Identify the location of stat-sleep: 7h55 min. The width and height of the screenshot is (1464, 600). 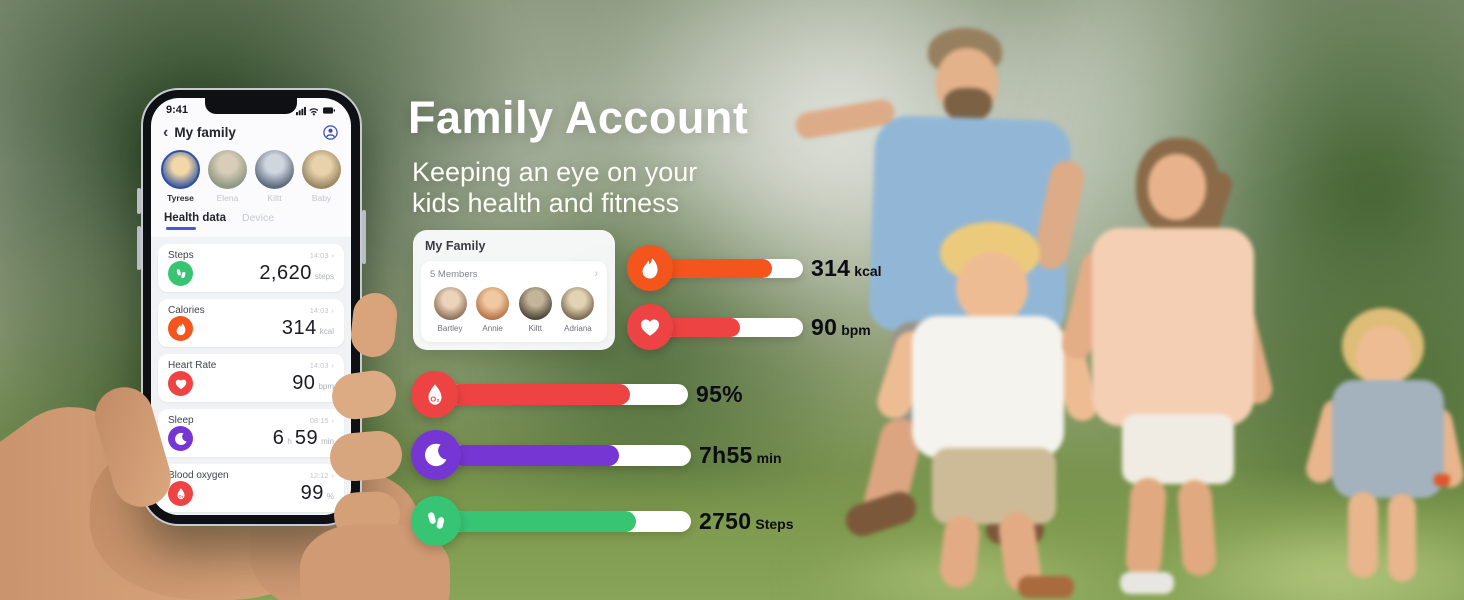
(596, 455).